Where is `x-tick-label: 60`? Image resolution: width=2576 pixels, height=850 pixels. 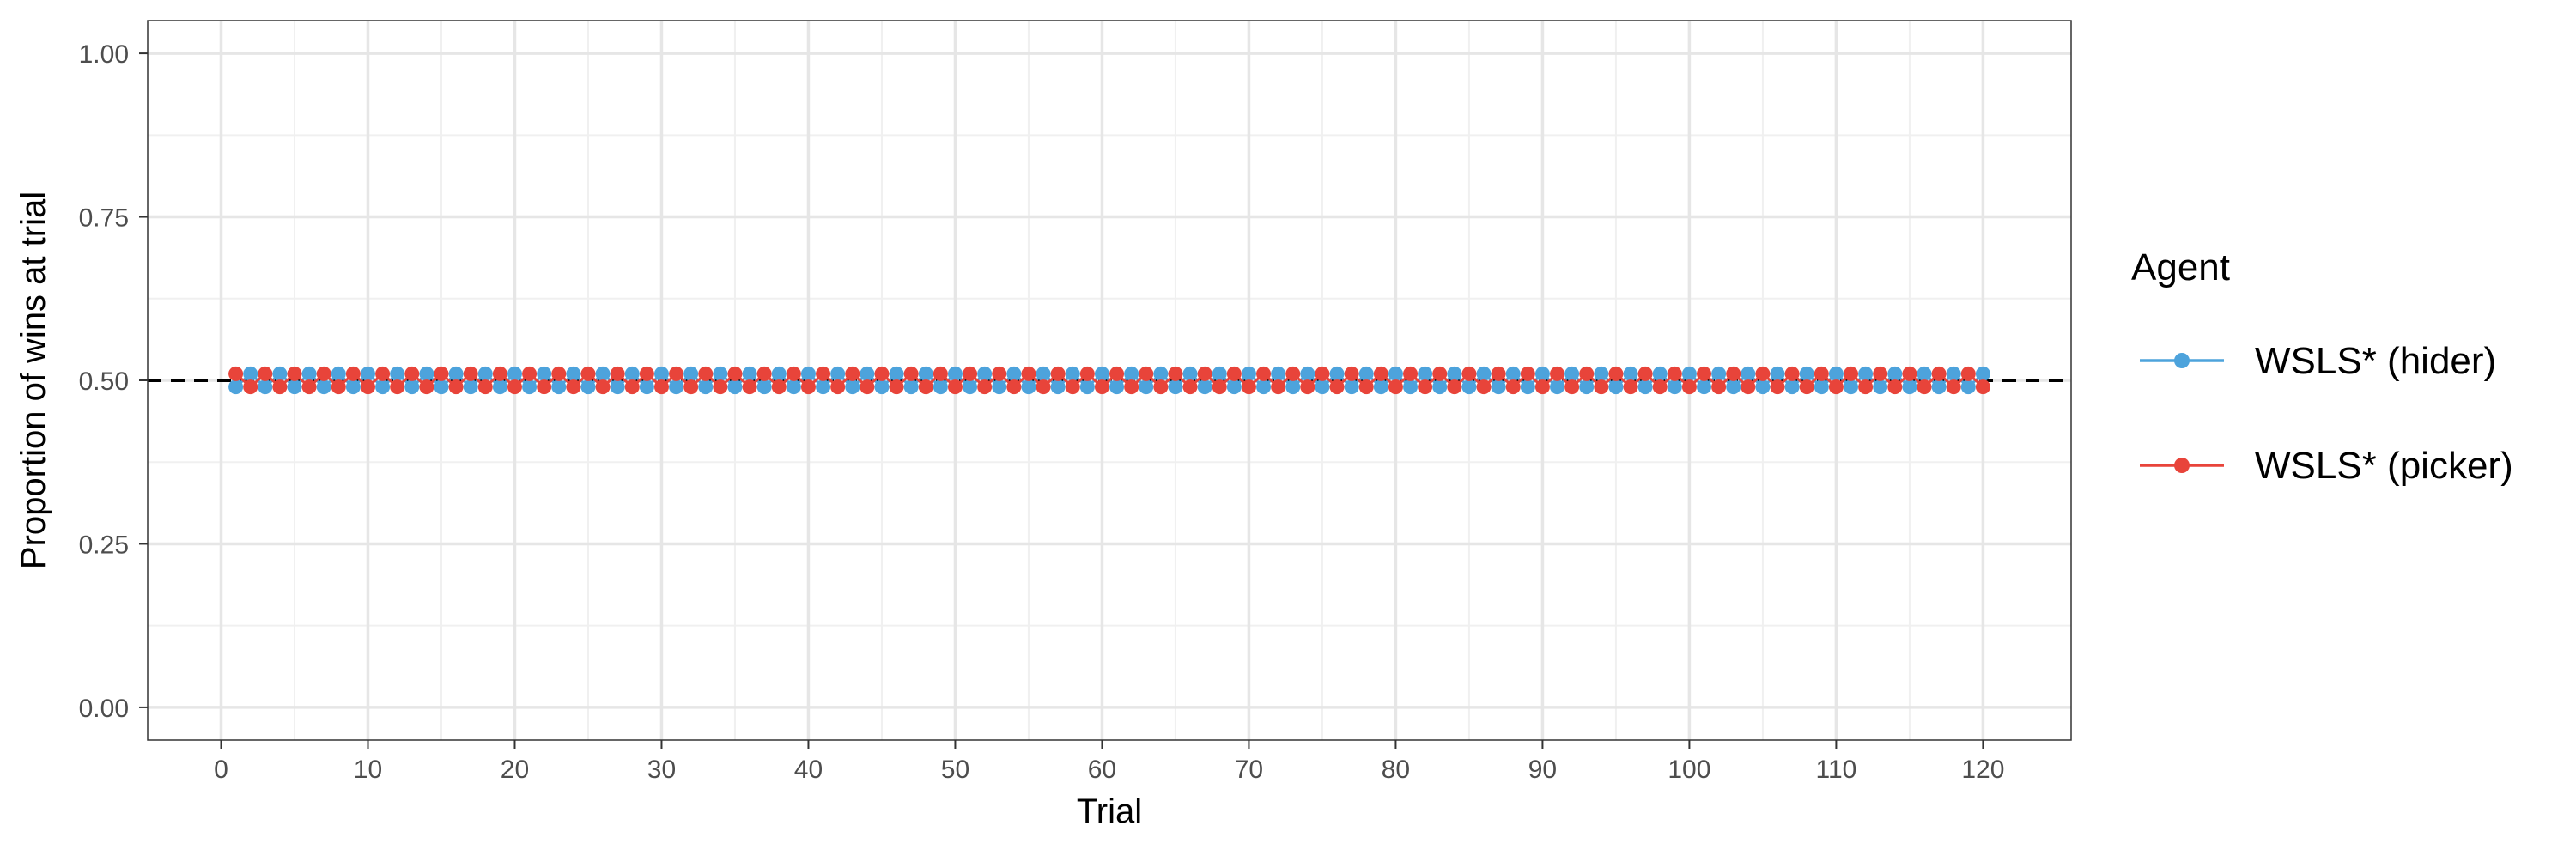 x-tick-label: 60 is located at coordinates (1102, 770).